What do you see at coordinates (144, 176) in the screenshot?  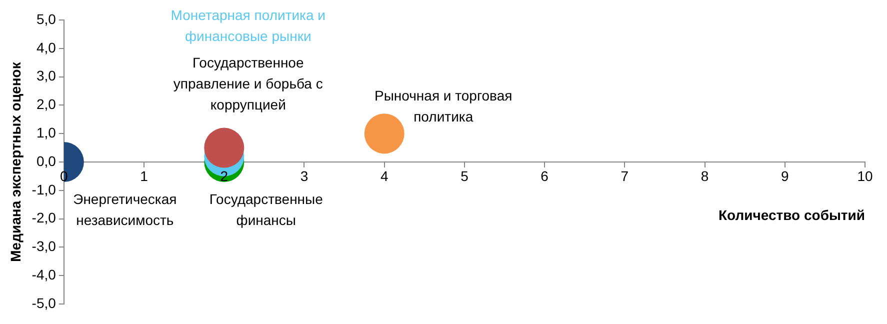 I see `x-tick-label: 1` at bounding box center [144, 176].